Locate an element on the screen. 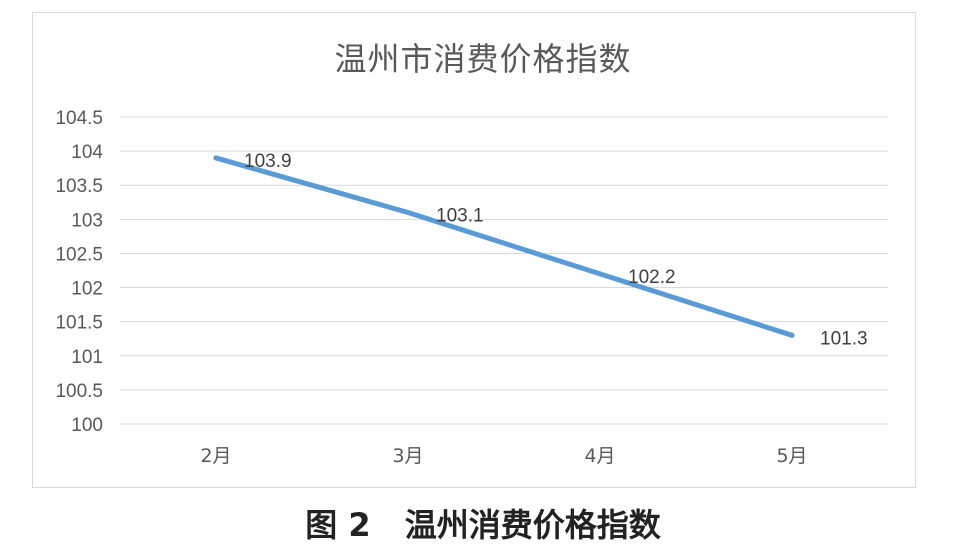 Image resolution: width=966 pixels, height=556 pixels. y-tick-label: 100 is located at coordinates (87, 425).